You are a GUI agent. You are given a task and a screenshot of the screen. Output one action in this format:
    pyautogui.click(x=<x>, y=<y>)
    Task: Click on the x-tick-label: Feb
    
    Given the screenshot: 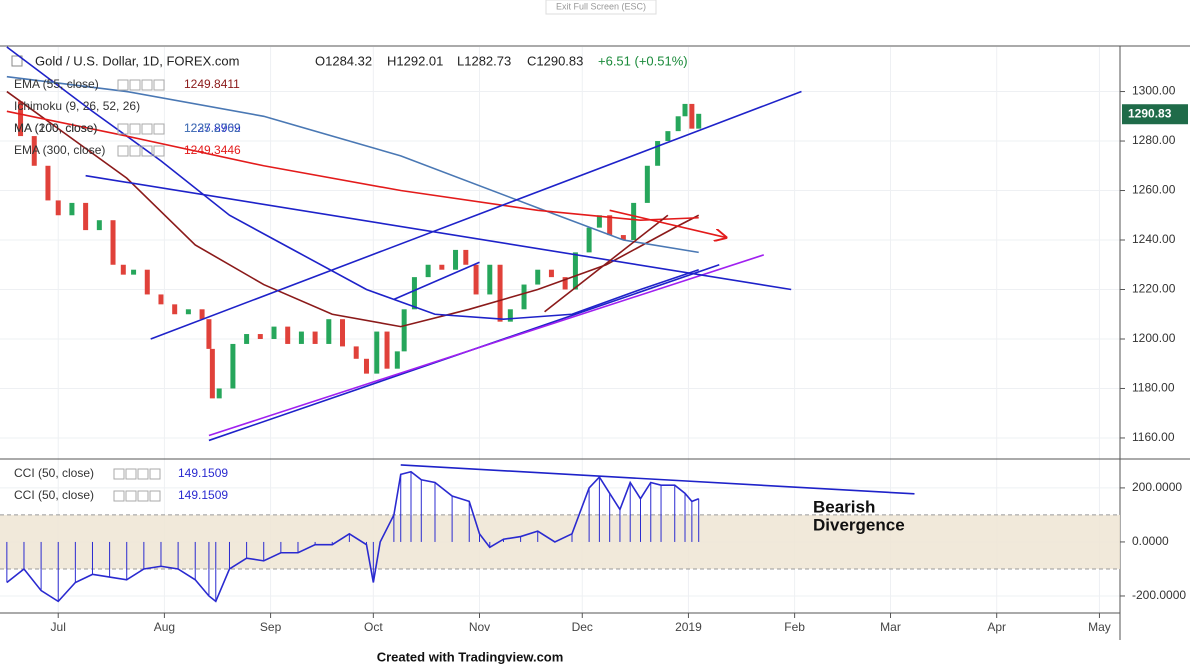 What is the action you would take?
    pyautogui.click(x=794, y=627)
    